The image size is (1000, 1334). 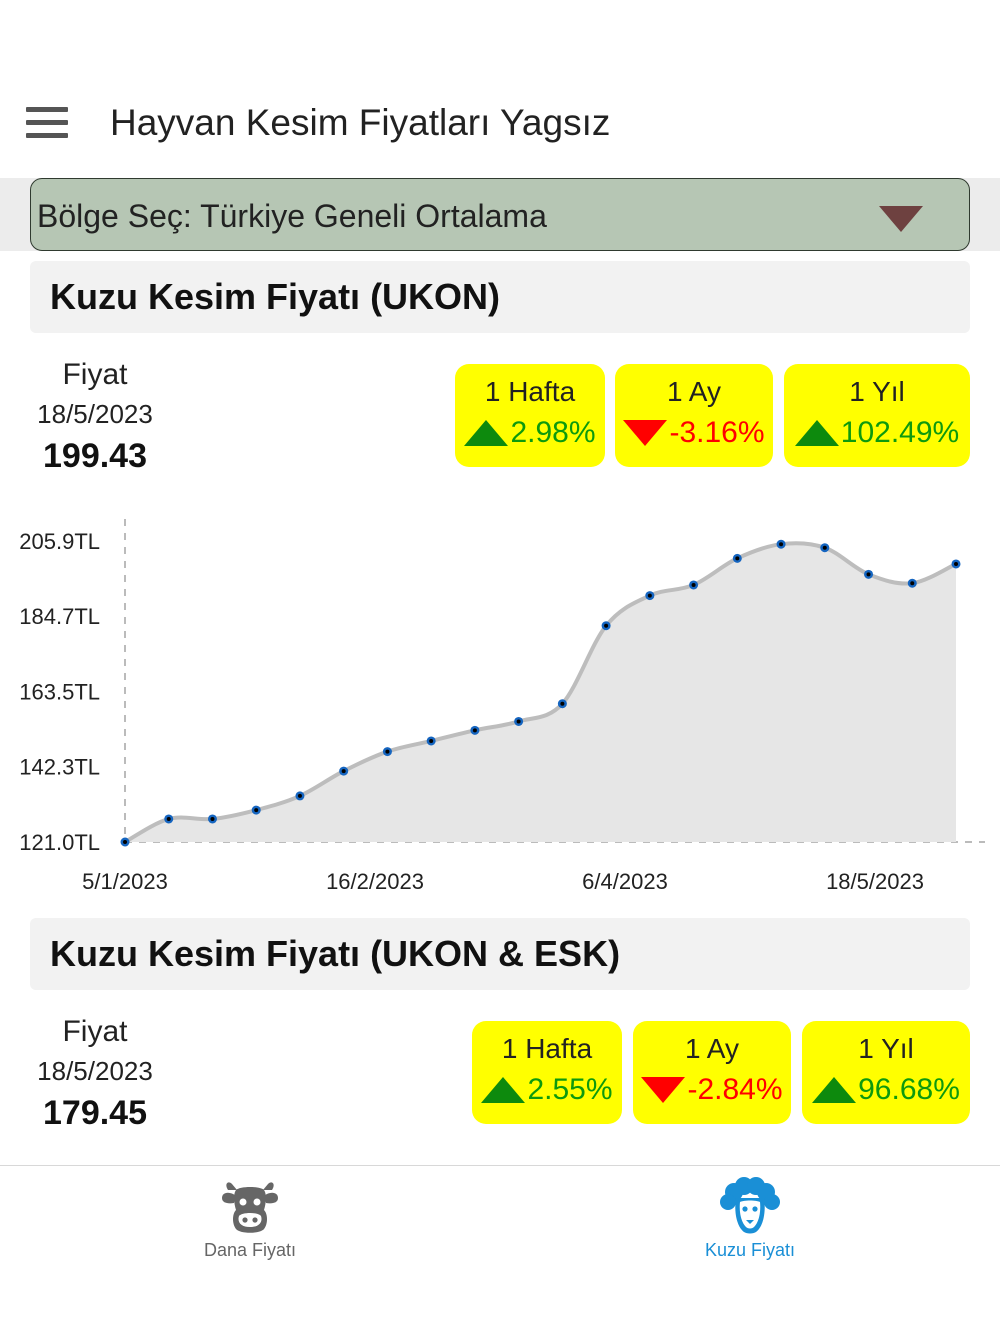 I want to click on x-tick-label: 5/1/2023, so click(x=125, y=881).